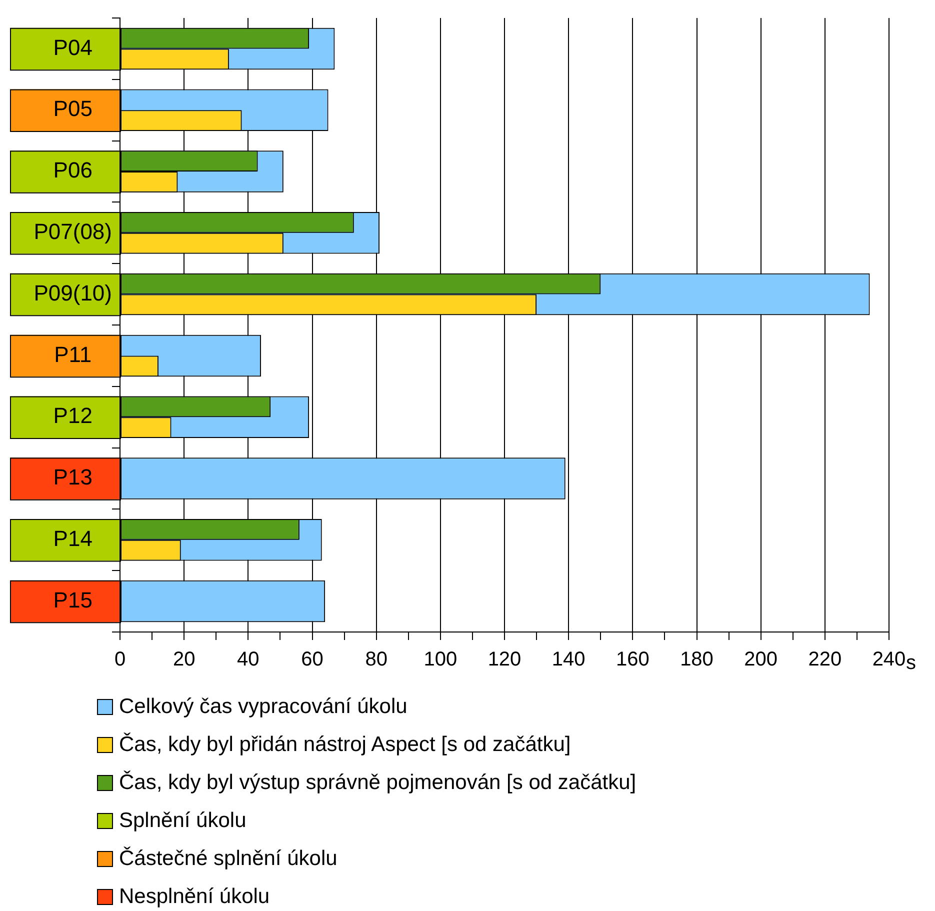 The height and width of the screenshot is (911, 935). I want to click on legend-label: Splnění úkolu, so click(182, 821).